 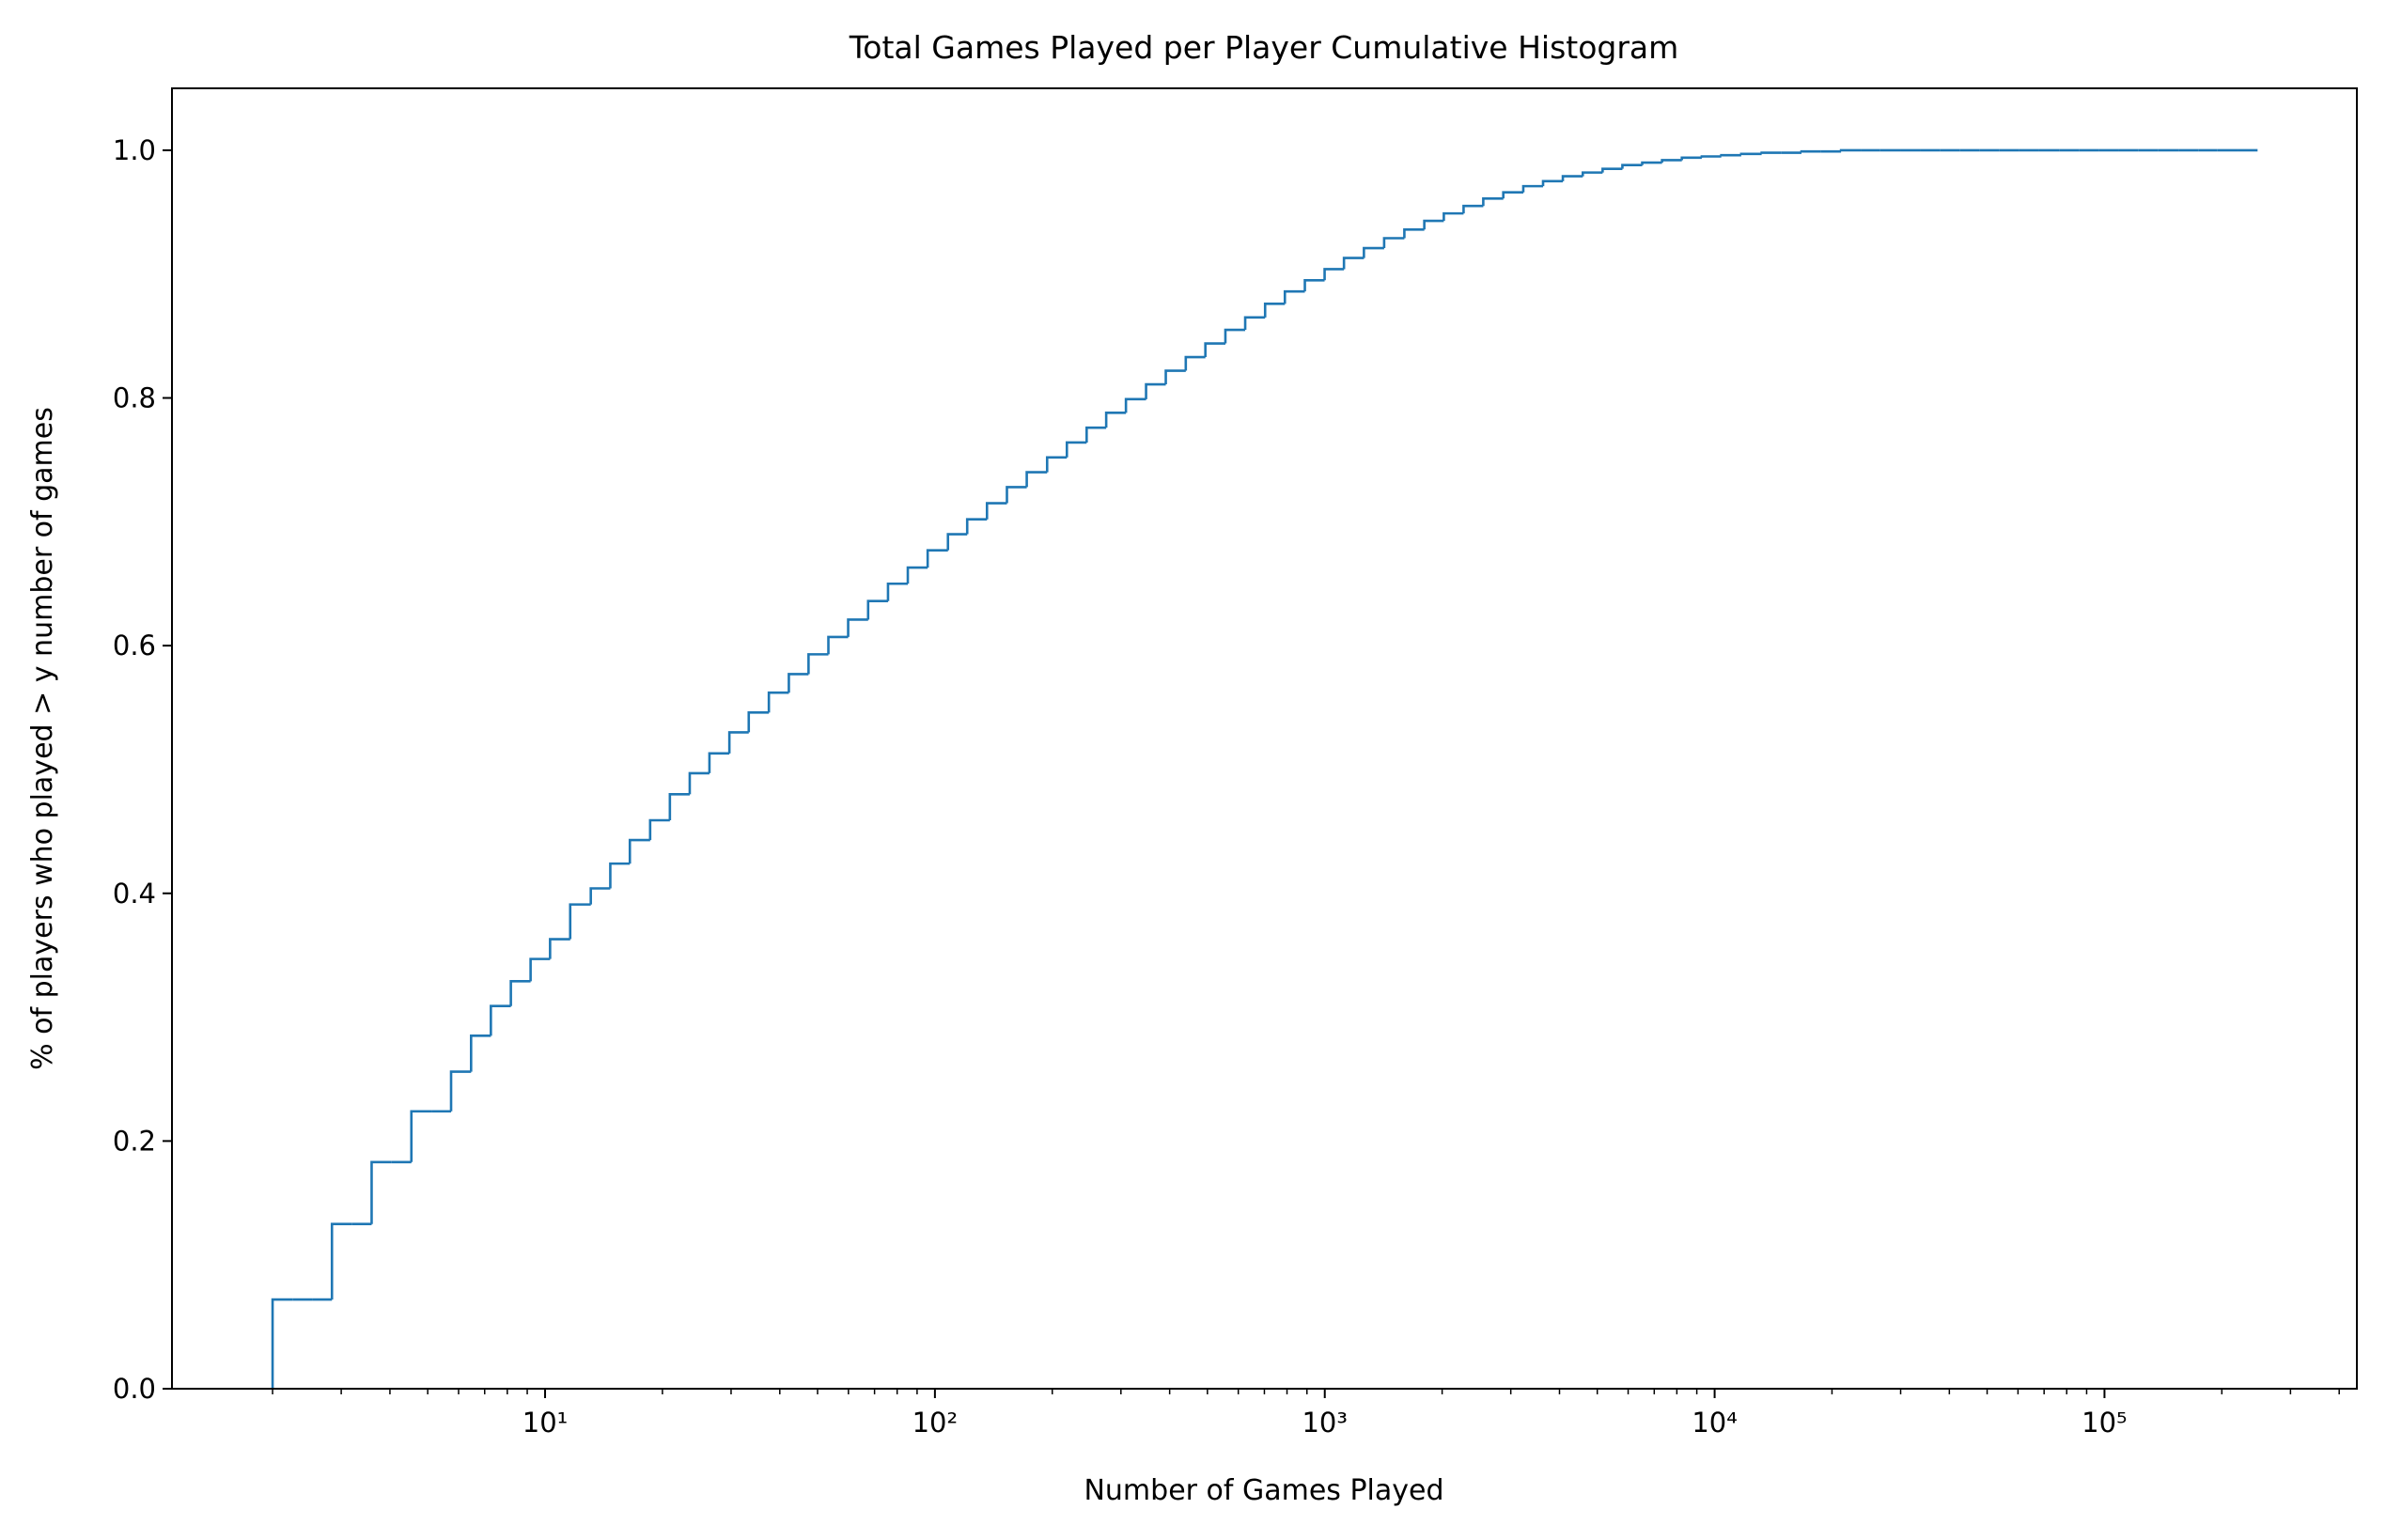 I want to click on x-tick-label: 10³, so click(x=1325, y=1423).